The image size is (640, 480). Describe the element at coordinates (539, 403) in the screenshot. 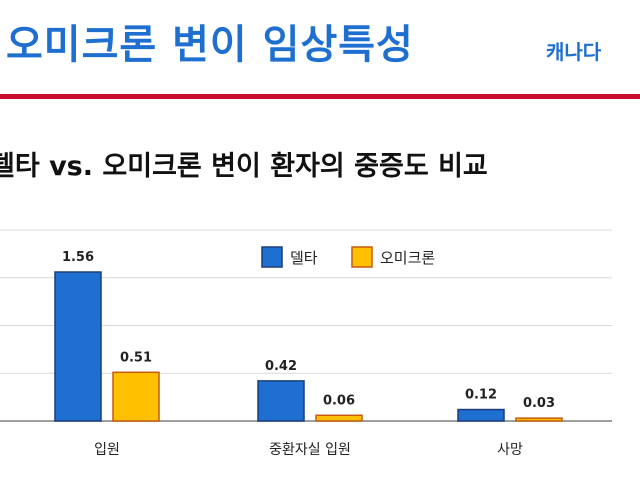

I see `data-label: 0.03` at that location.